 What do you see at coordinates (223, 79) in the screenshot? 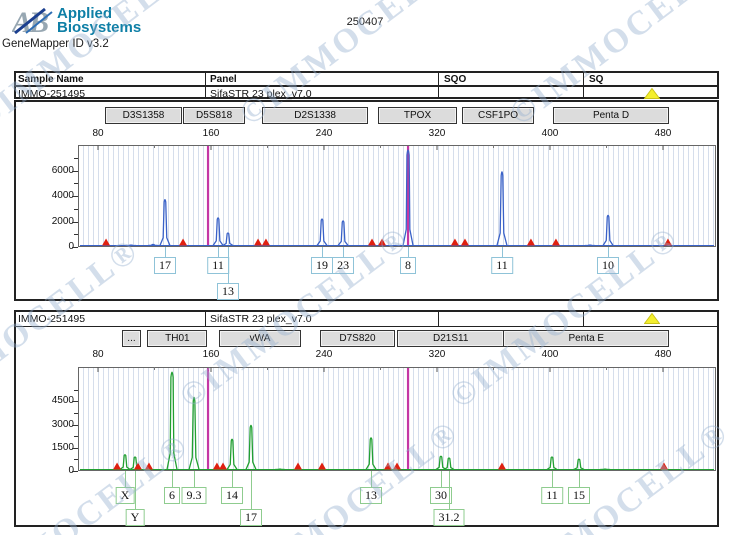
I see `col-header-panel: Panel` at bounding box center [223, 79].